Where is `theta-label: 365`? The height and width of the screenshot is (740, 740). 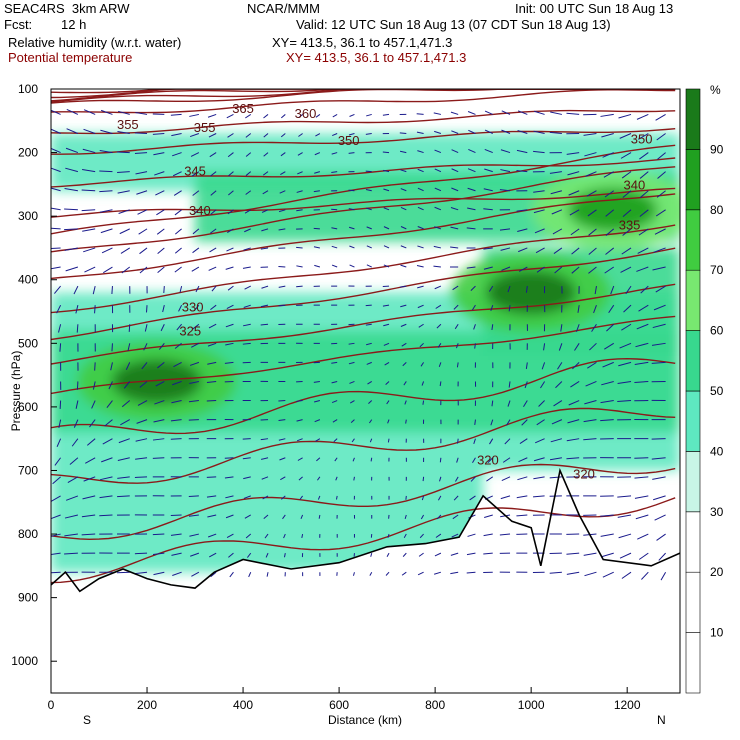
theta-label: 365 is located at coordinates (243, 108).